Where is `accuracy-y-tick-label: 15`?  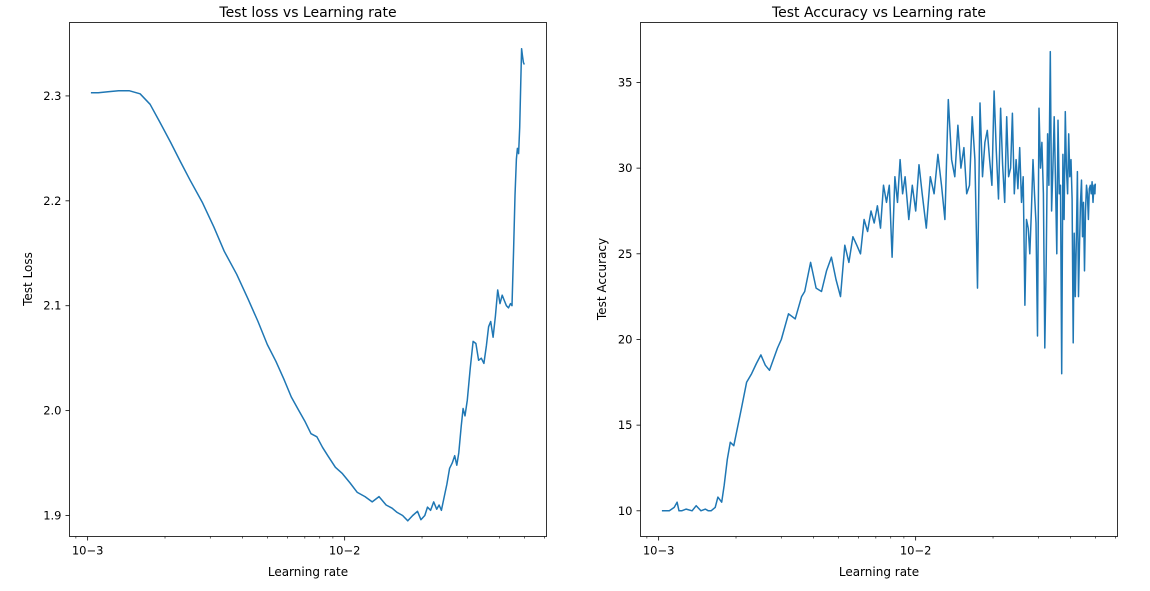
accuracy-y-tick-label: 15 is located at coordinates (625, 425).